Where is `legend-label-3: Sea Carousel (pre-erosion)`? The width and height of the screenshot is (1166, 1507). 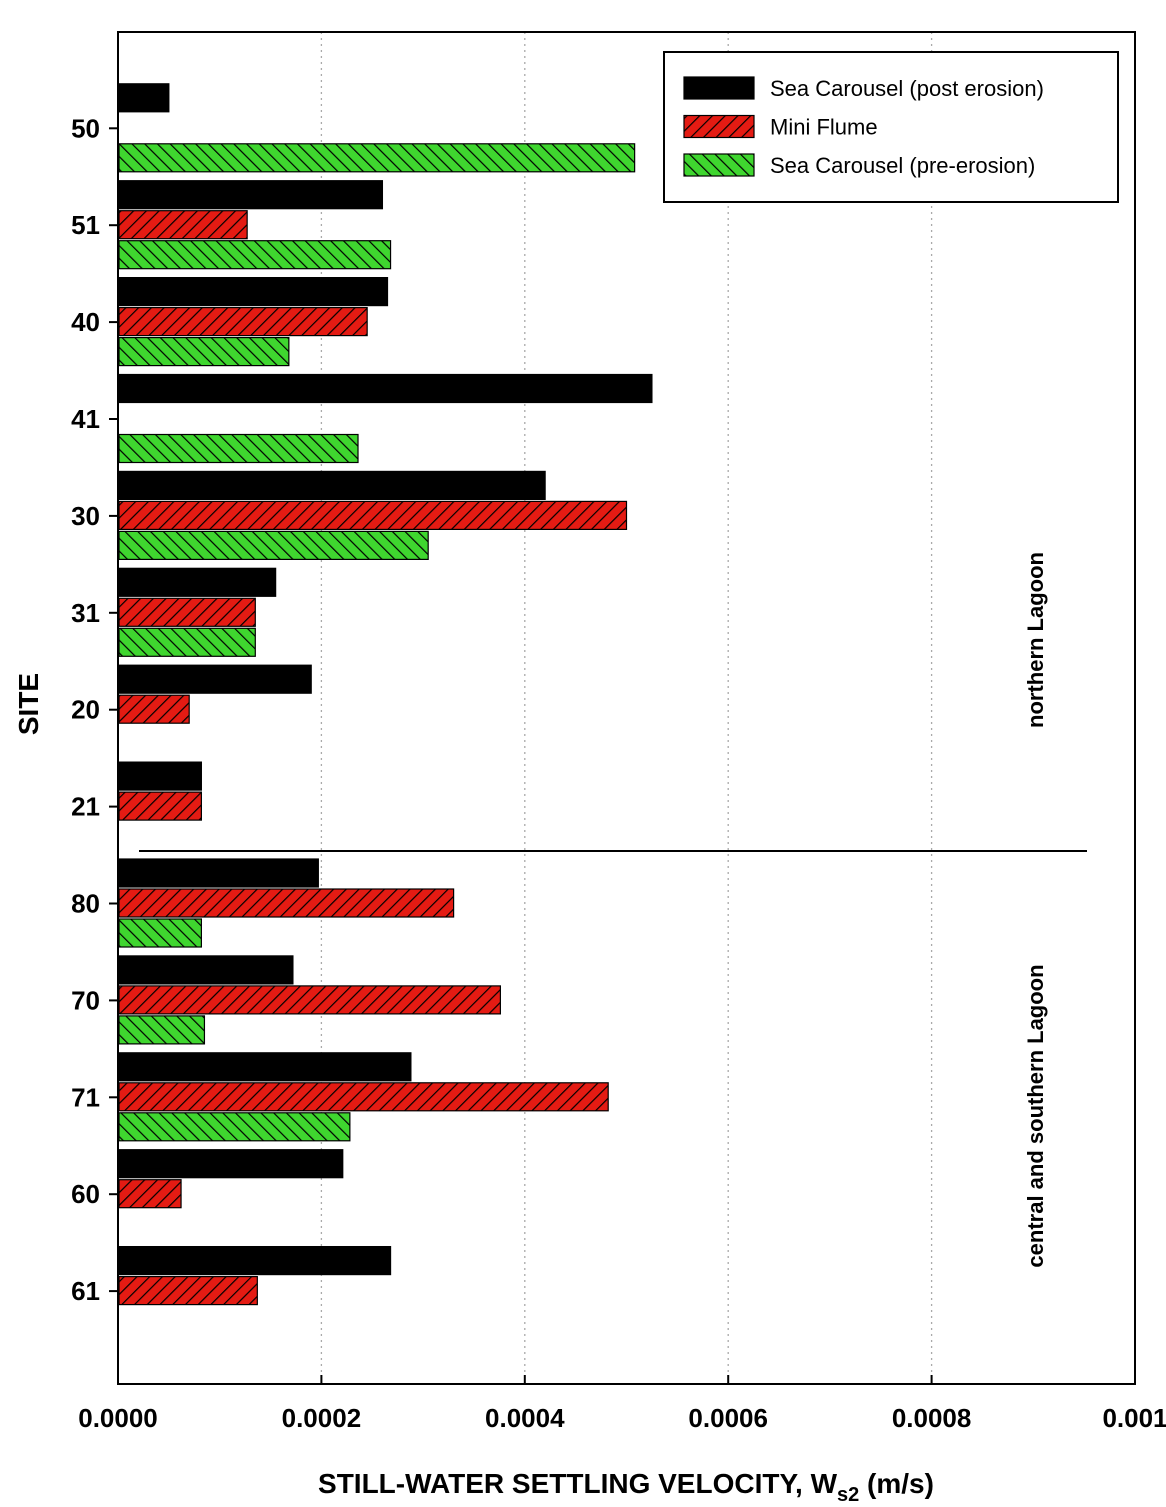
legend-label-3: Sea Carousel (pre-erosion) is located at coordinates (902, 165).